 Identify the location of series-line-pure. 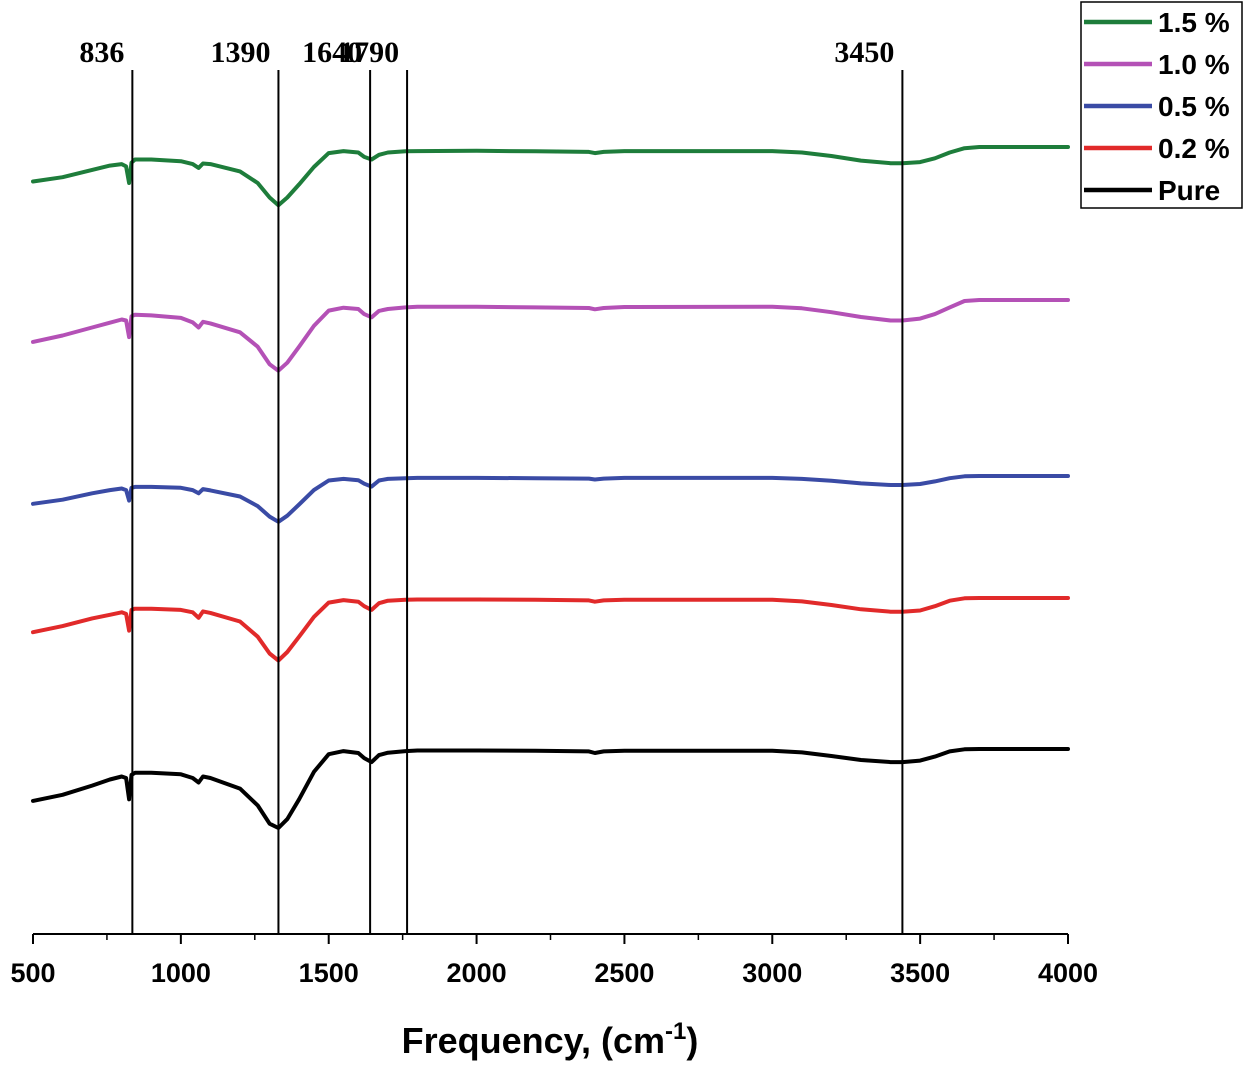
(550, 788).